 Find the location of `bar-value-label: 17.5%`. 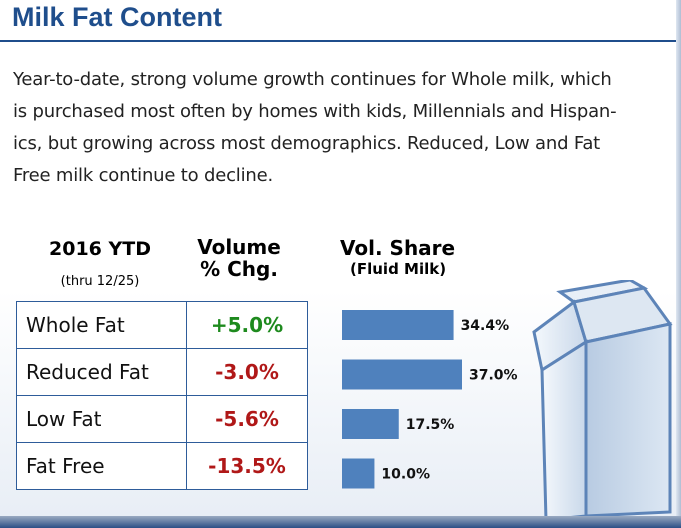

bar-value-label: 17.5% is located at coordinates (430, 425).